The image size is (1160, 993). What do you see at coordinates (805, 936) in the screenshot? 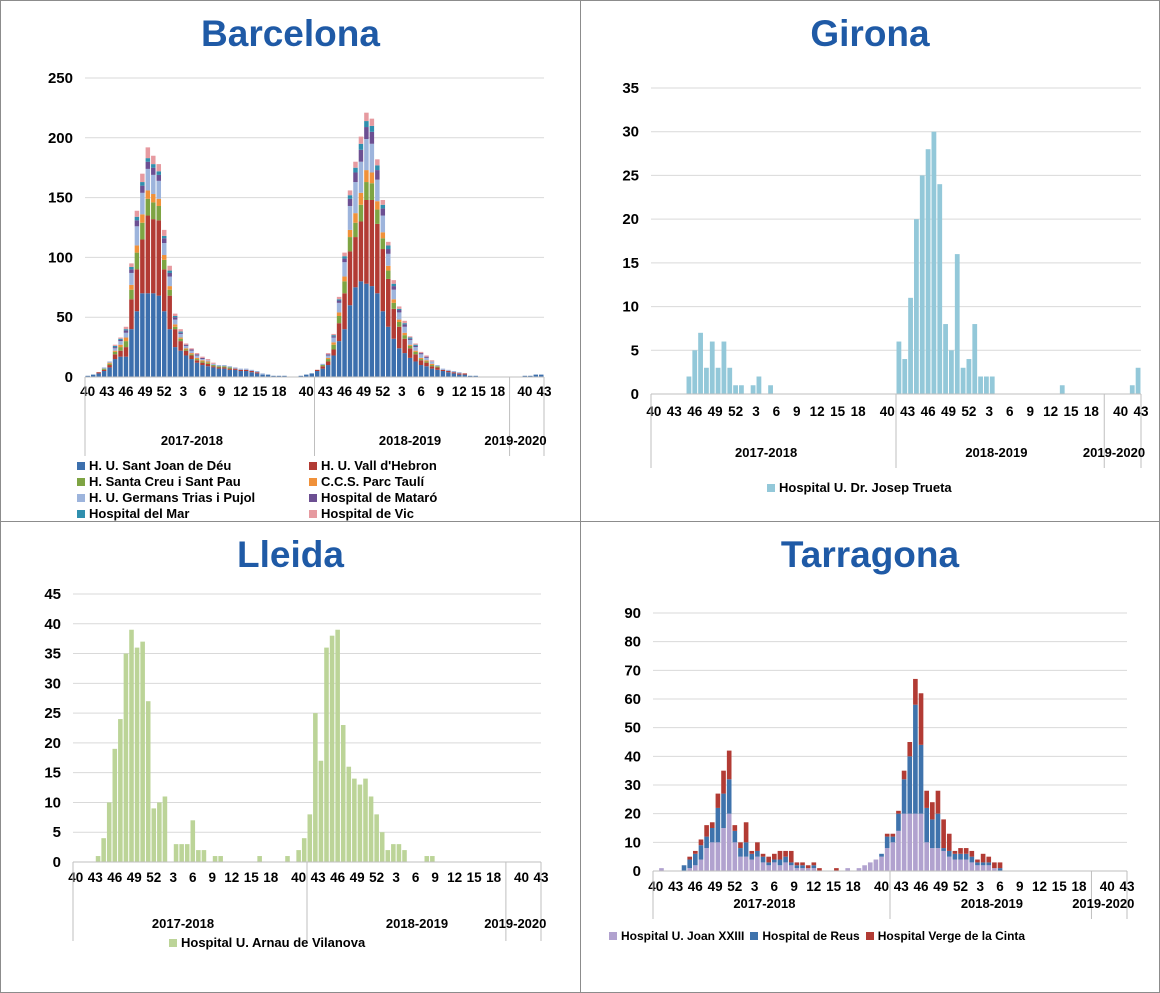
I see `legend-item: Hospital de Reus` at bounding box center [805, 936].